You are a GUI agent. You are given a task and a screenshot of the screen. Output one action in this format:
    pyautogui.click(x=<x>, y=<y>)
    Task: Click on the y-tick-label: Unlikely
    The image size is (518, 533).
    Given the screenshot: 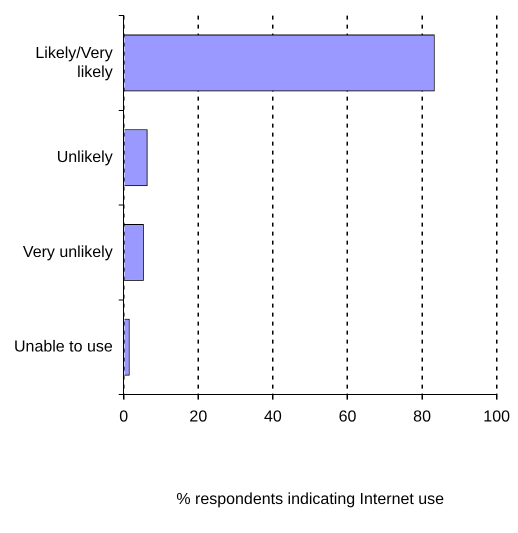 What is the action you would take?
    pyautogui.click(x=84, y=157)
    